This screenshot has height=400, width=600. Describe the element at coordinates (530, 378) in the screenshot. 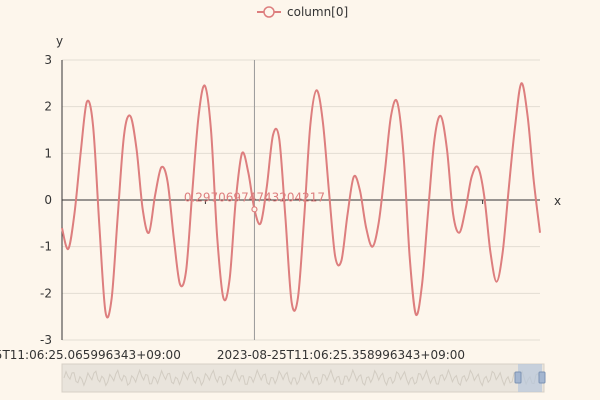

I see `zoom-window` at that location.